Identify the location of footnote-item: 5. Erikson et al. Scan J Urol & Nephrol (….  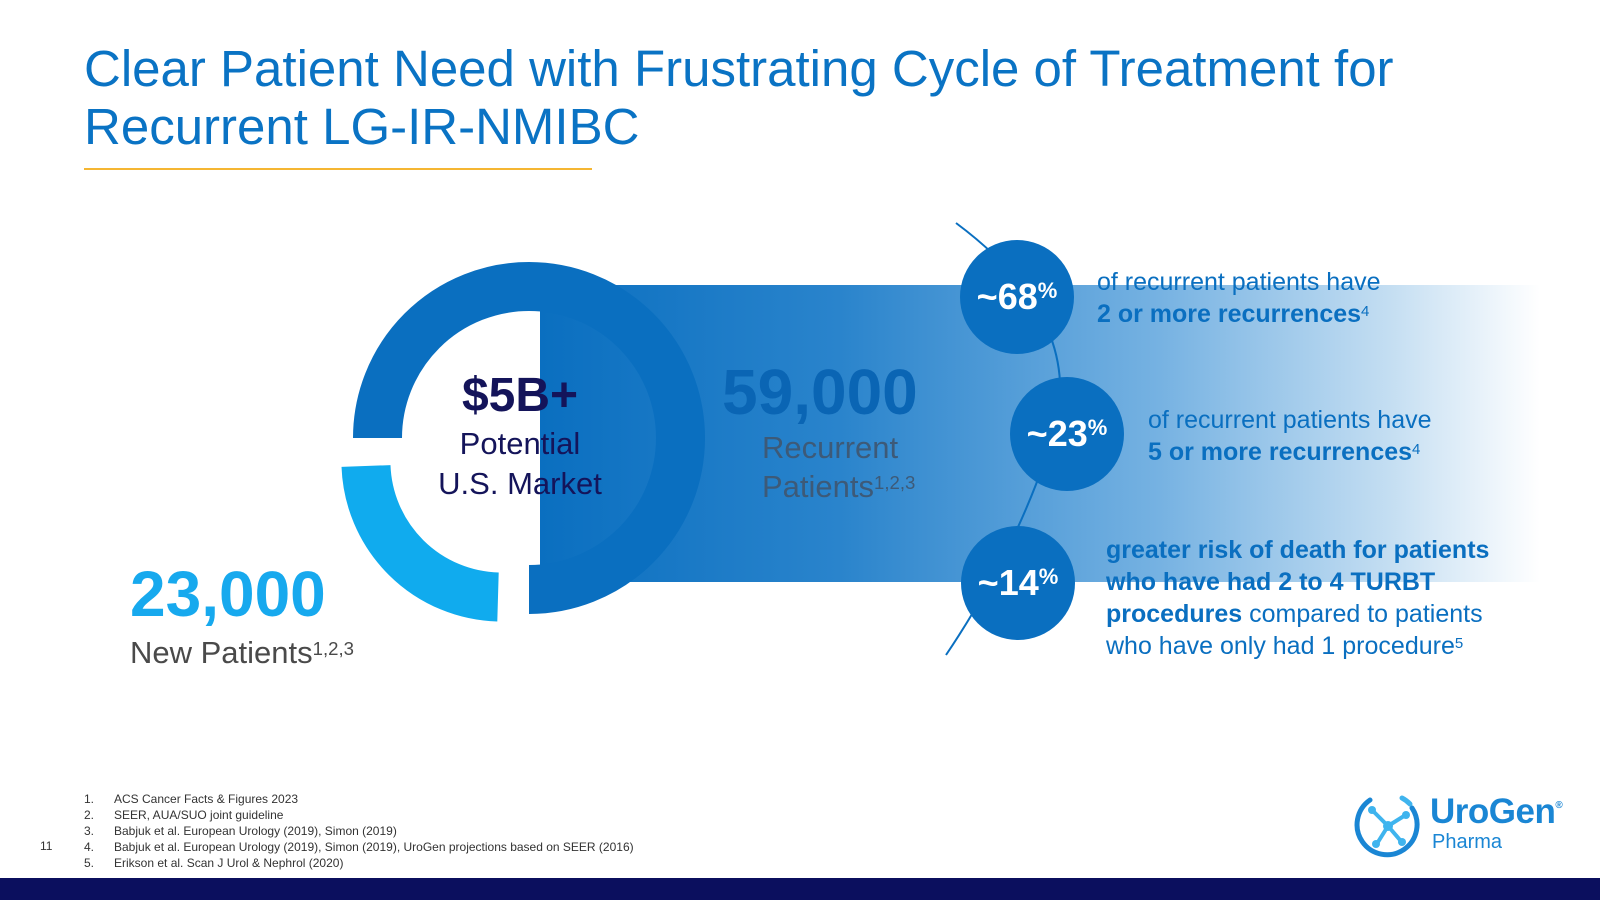
(359, 863).